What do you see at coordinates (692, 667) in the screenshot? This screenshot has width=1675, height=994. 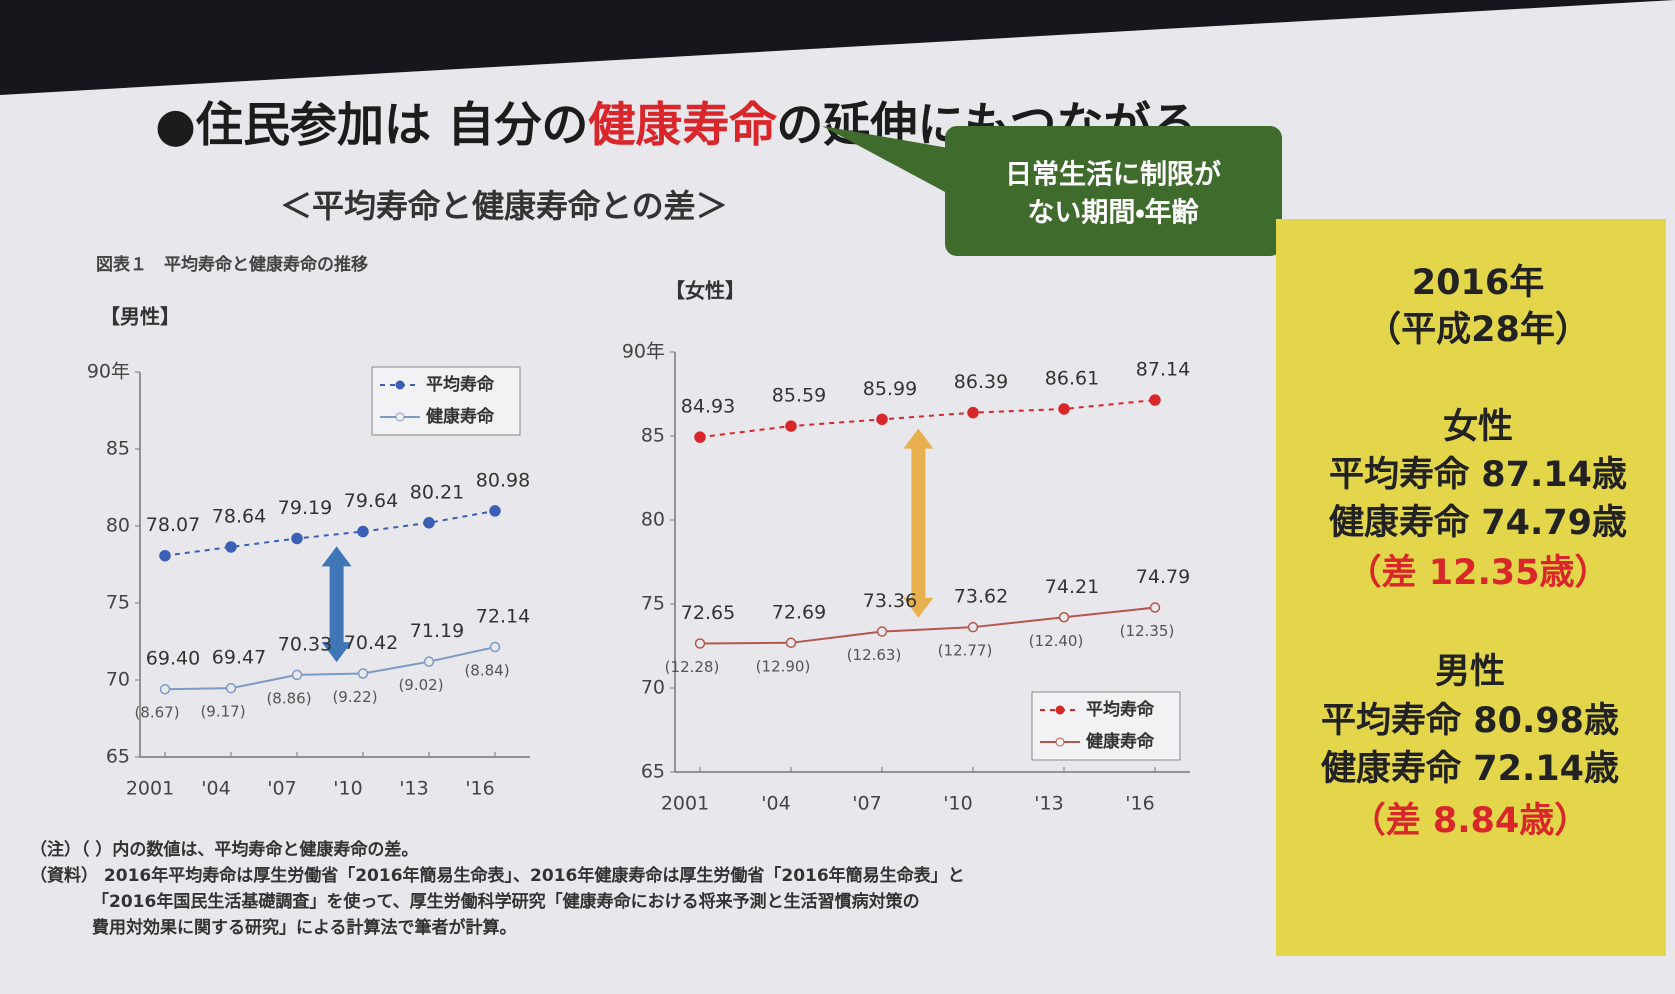 I see `gap-label: (12.28)` at bounding box center [692, 667].